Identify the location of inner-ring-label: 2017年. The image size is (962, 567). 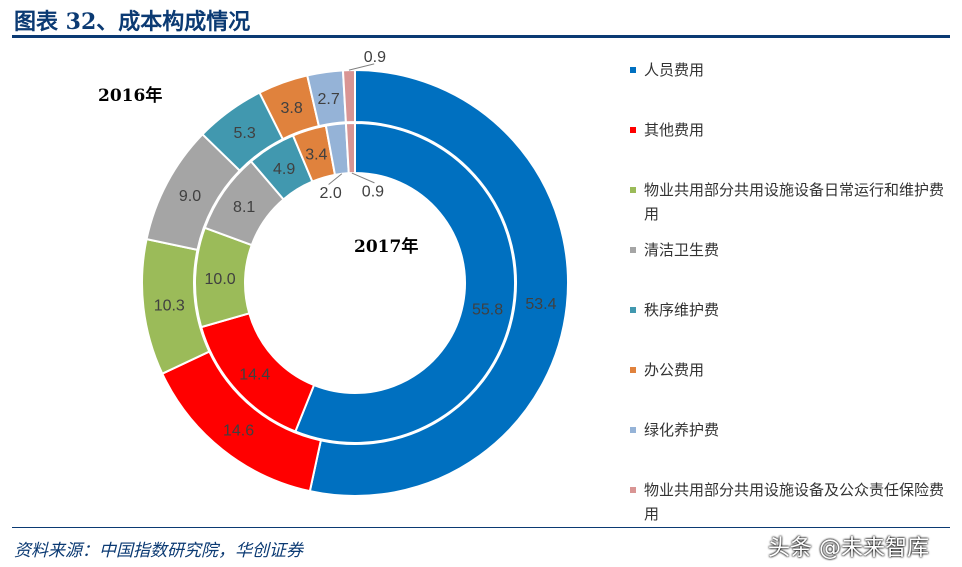
(386, 246).